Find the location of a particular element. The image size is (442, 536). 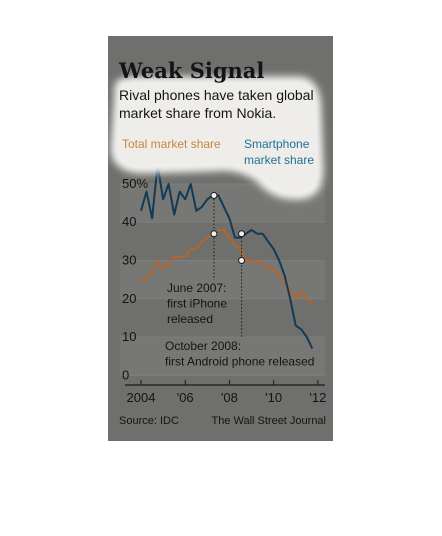

y-tick-label: 20 is located at coordinates (129, 298).